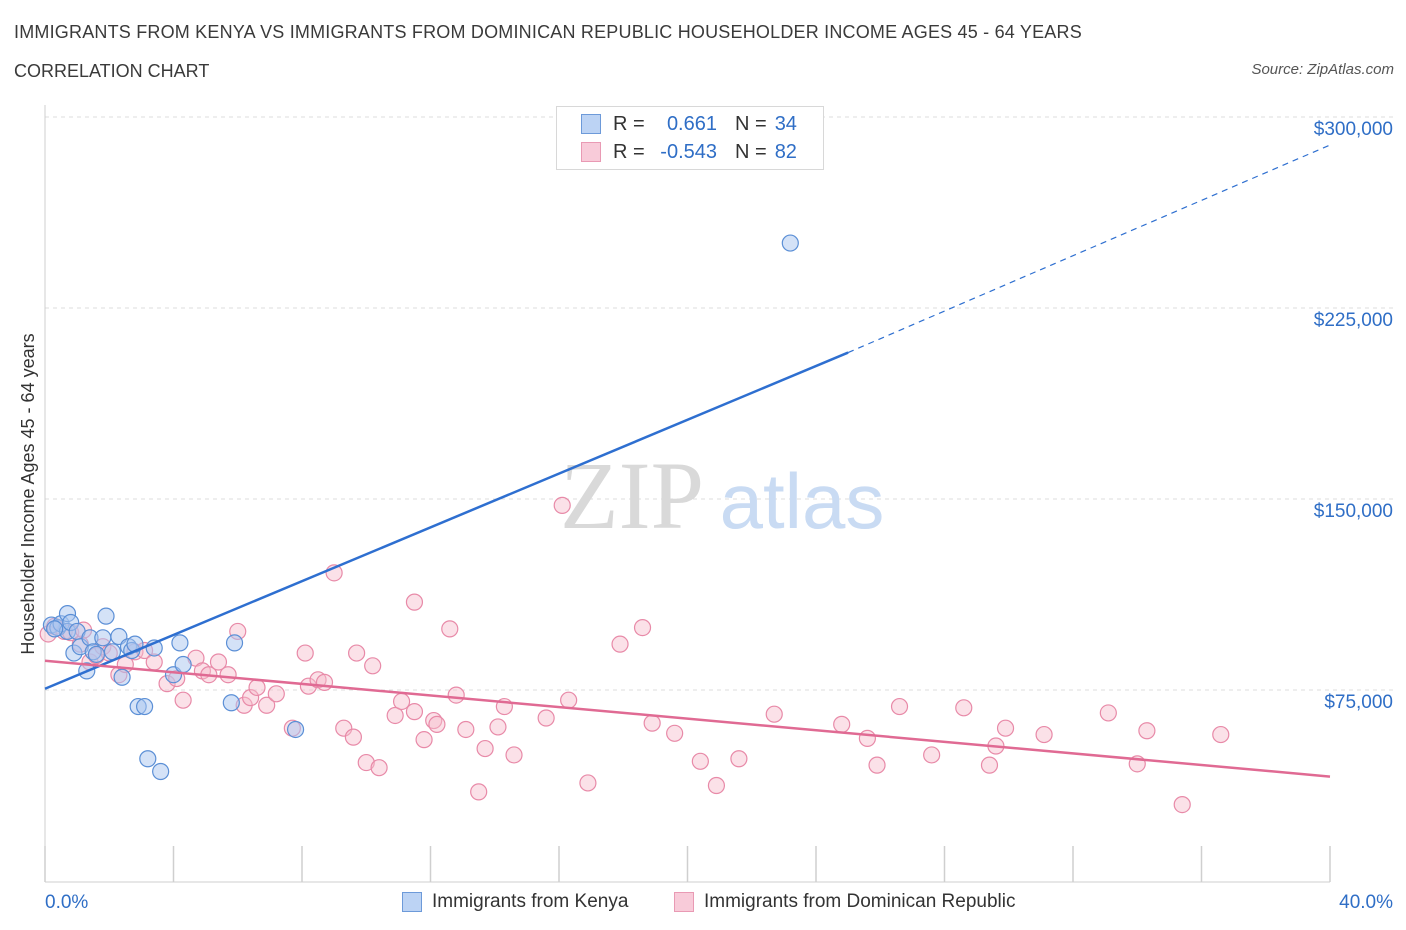 Image resolution: width=1406 pixels, height=930 pixels. I want to click on y-tick-label: $150,000, so click(1353, 511).